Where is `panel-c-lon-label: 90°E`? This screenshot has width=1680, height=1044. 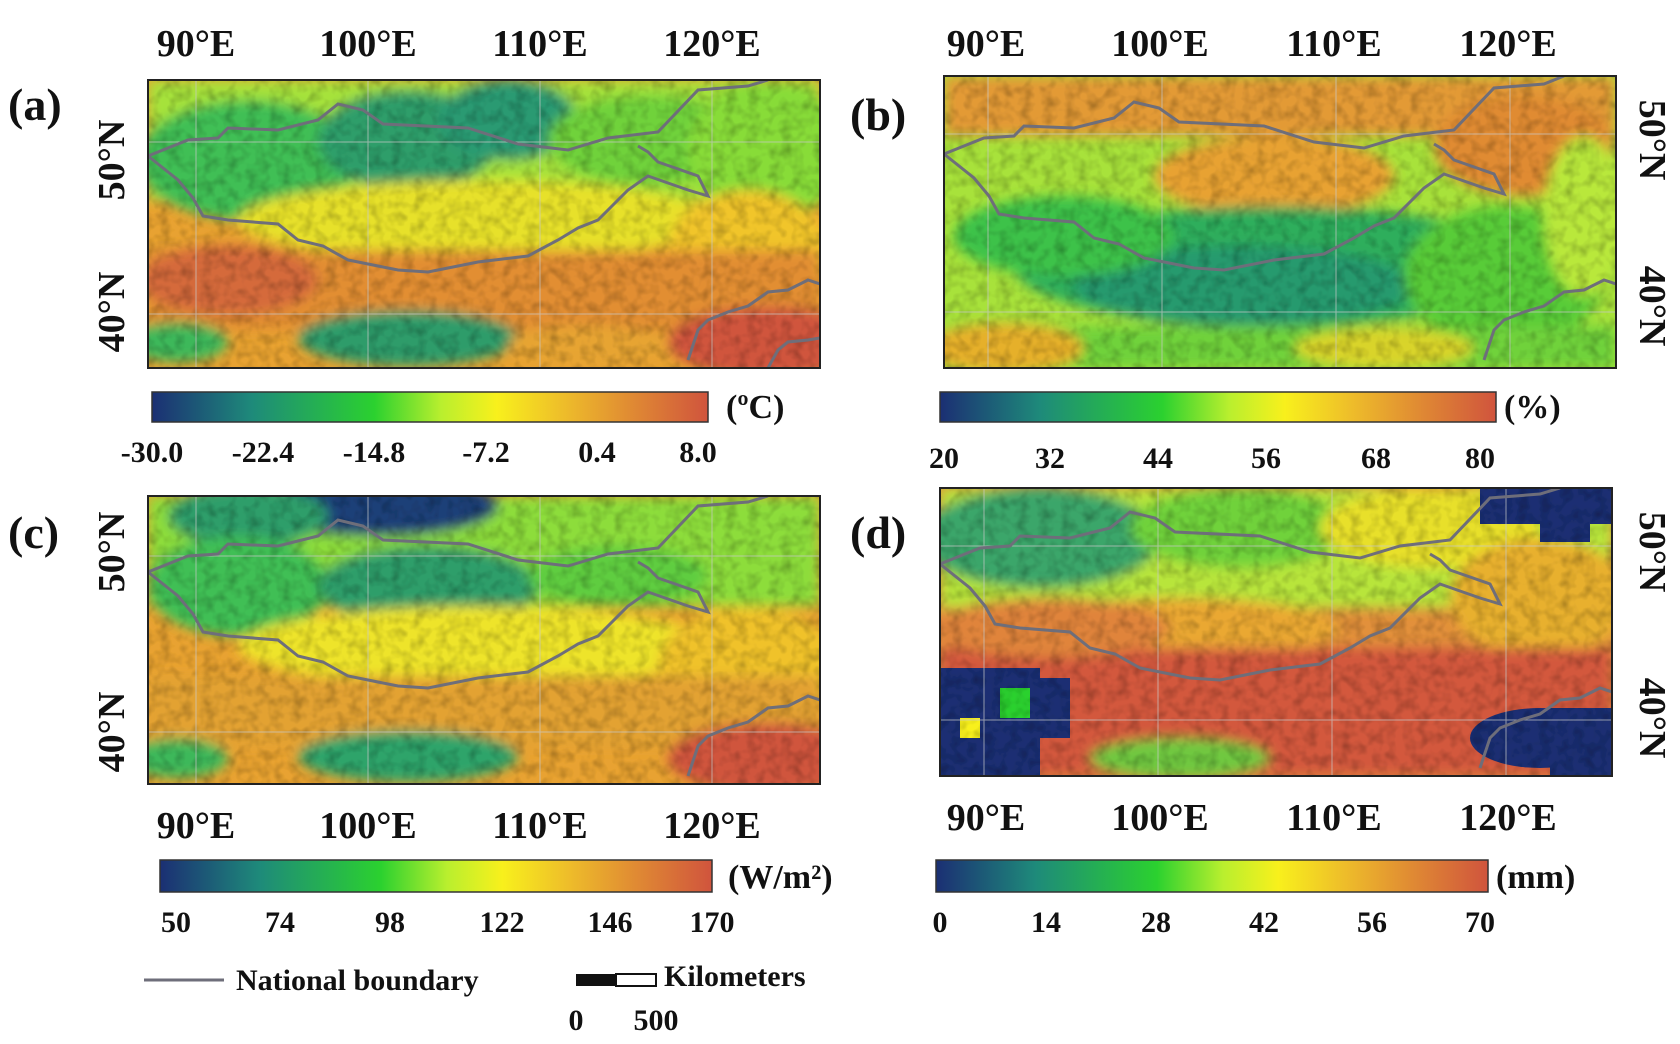 panel-c-lon-label: 90°E is located at coordinates (196, 826).